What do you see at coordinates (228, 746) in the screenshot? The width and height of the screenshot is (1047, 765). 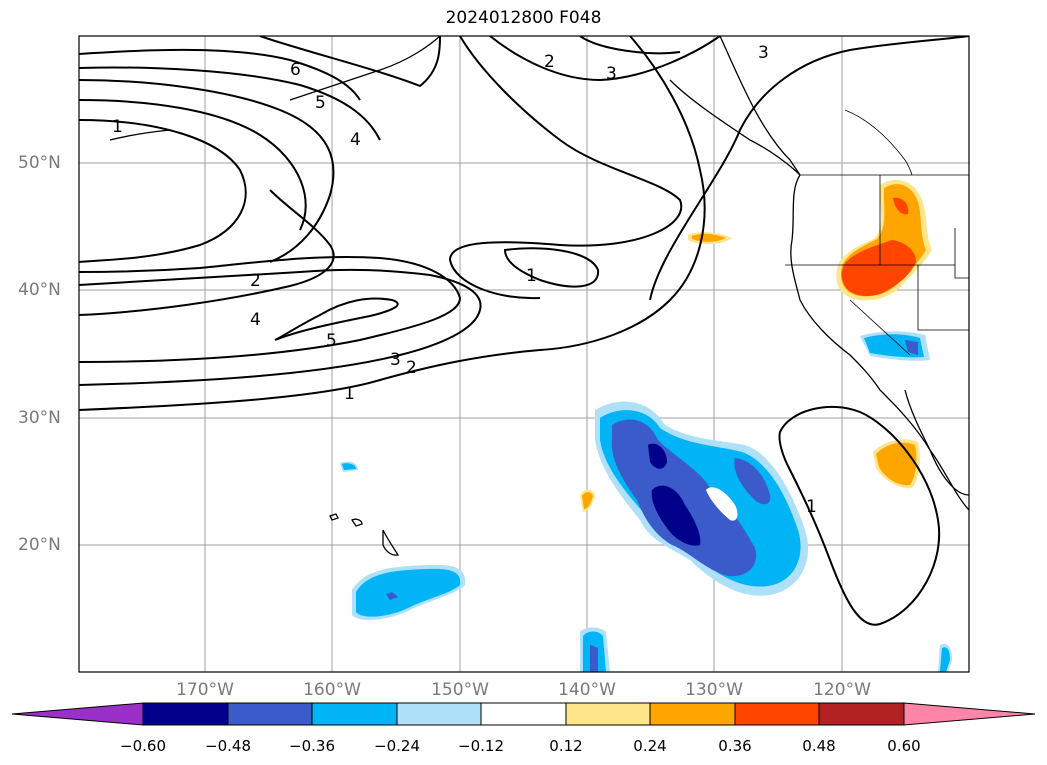 I see `colorbar-tick-label: −0.48` at bounding box center [228, 746].